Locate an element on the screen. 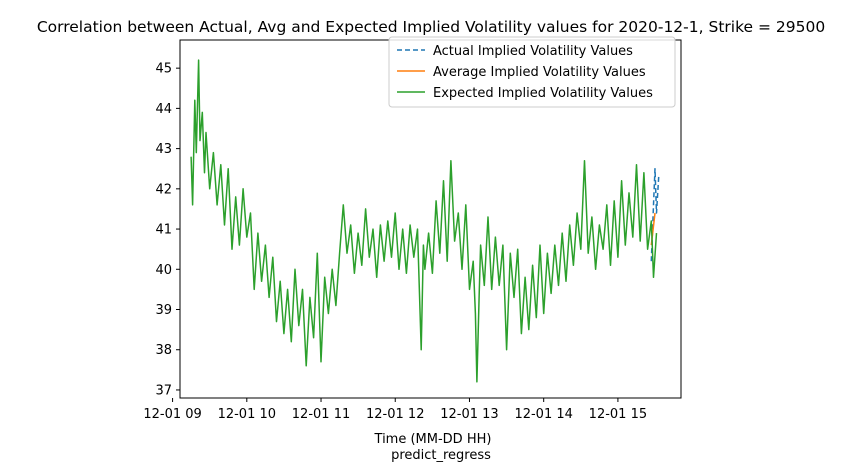 Image resolution: width=864 pixels, height=471 pixels. x-tick-label-6: 12-01 15 is located at coordinates (618, 414).